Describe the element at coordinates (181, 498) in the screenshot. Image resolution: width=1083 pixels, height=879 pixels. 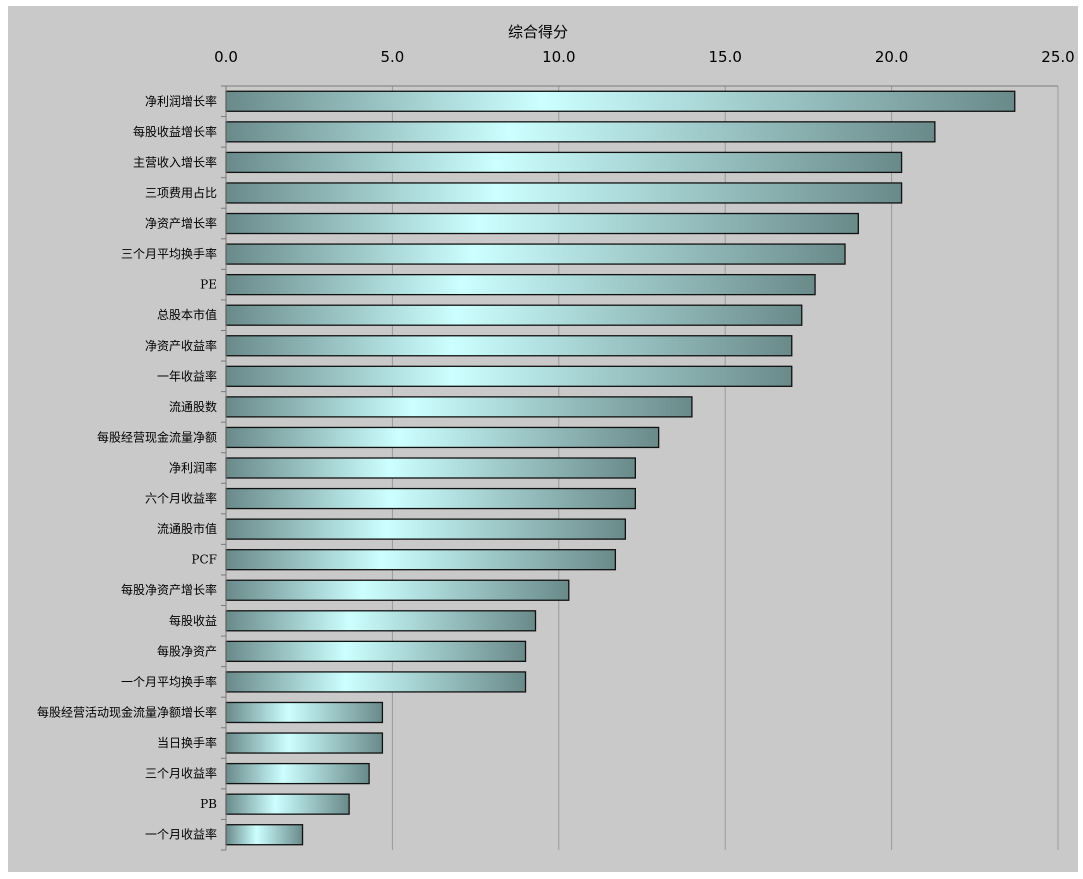
I see `category-label: 六个月收益率` at that location.